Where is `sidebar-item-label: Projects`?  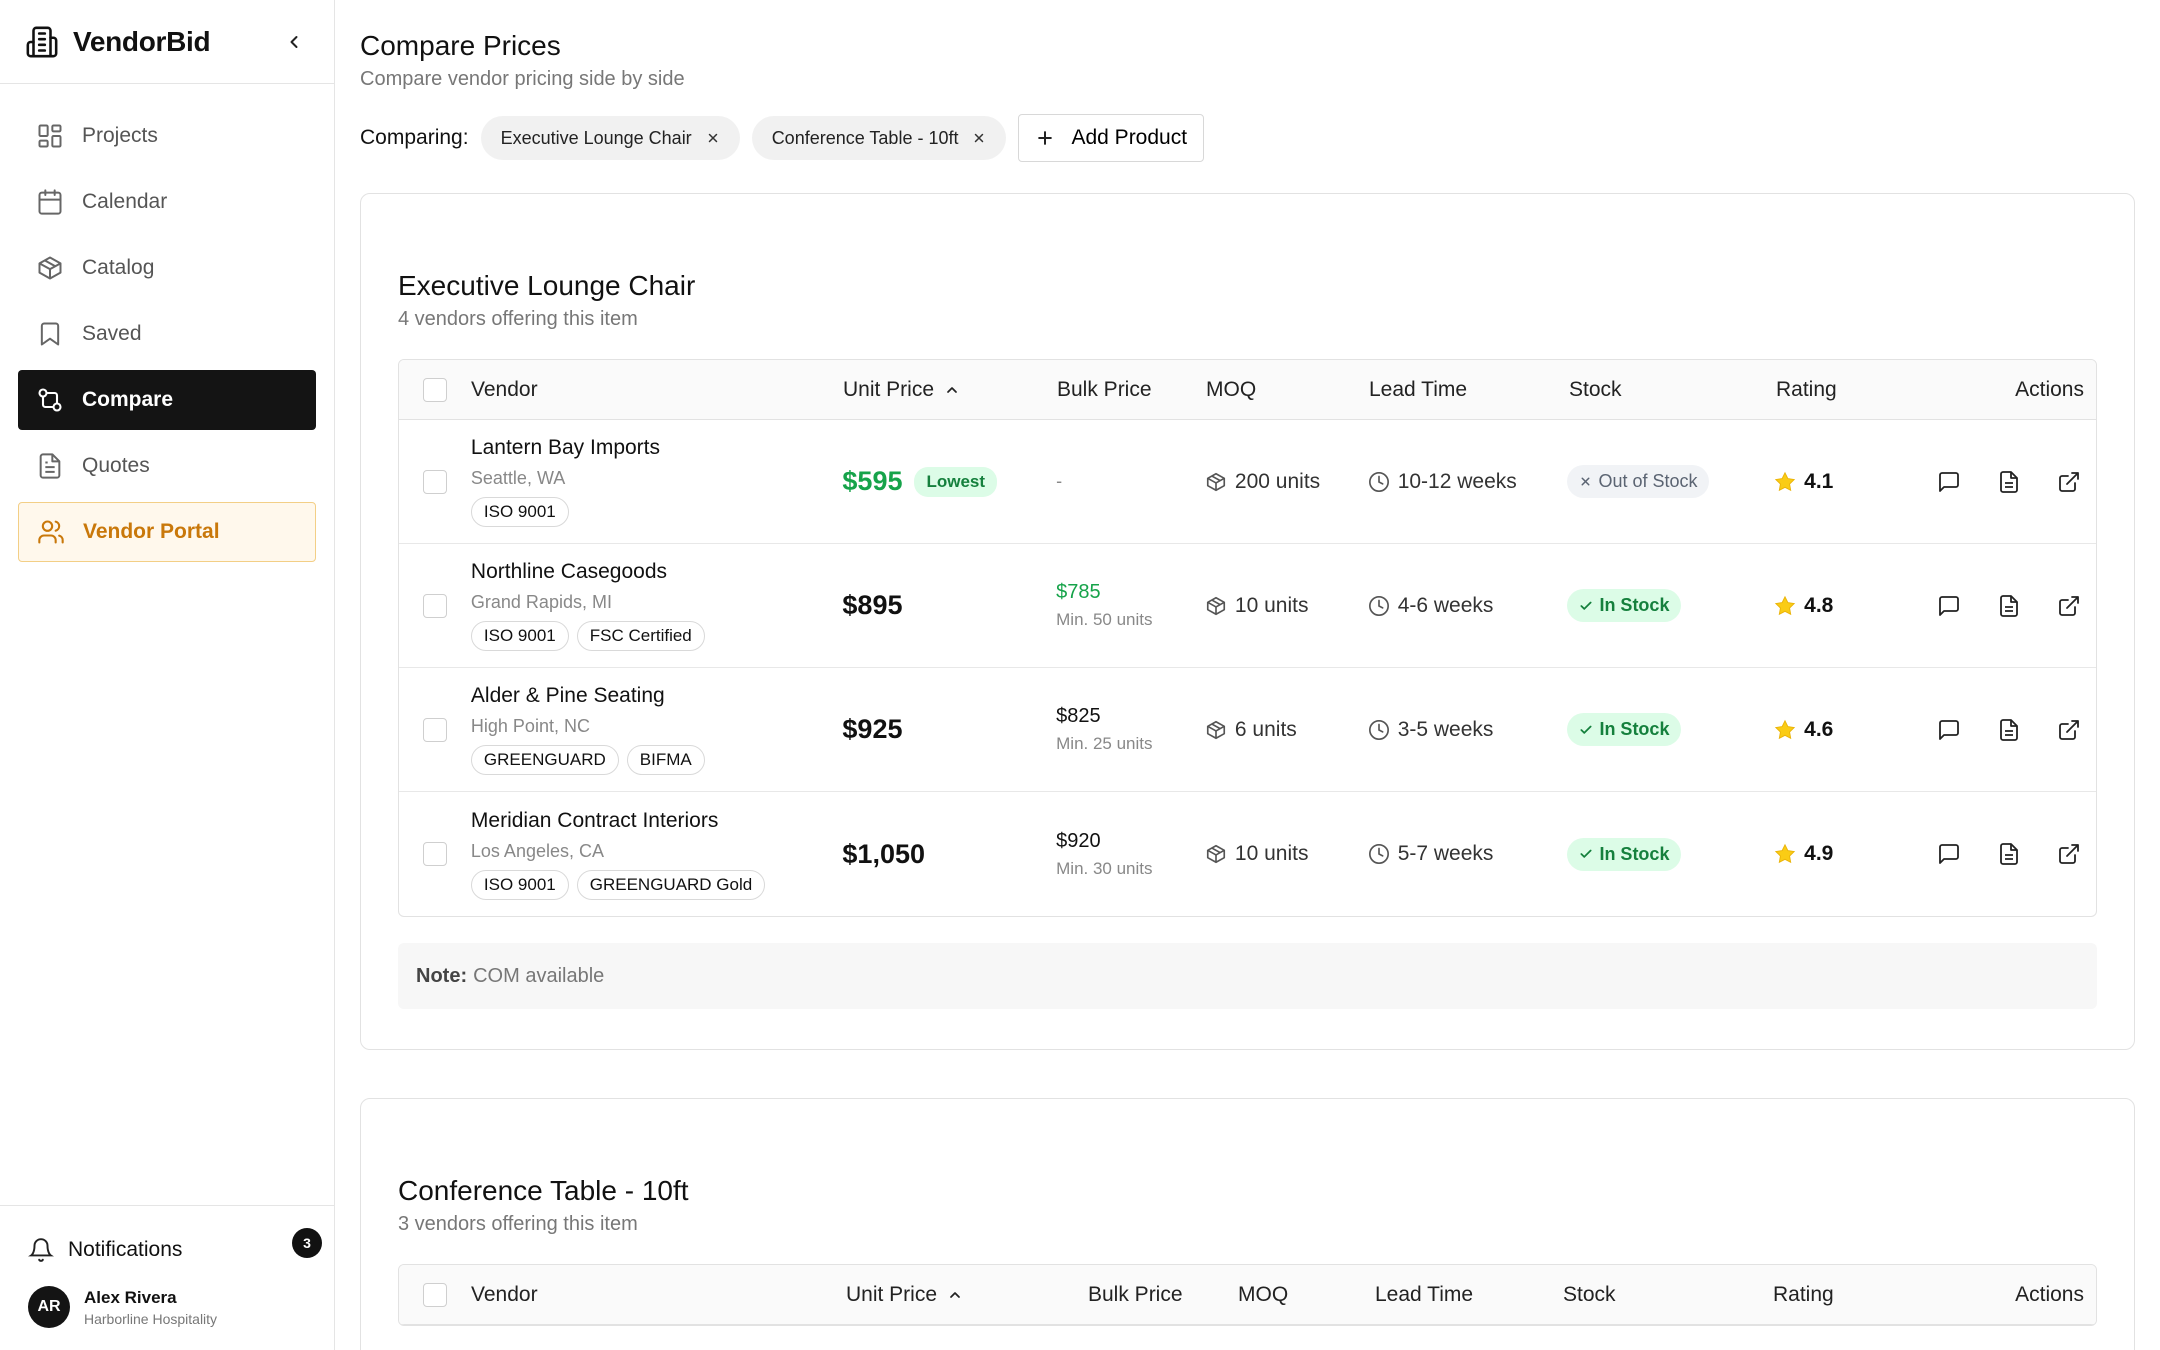 sidebar-item-label: Projects is located at coordinates (120, 135).